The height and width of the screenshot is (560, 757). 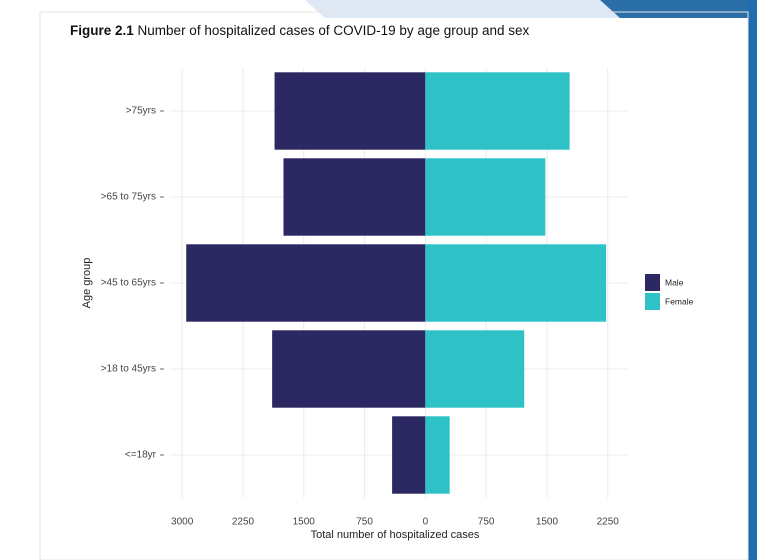 I want to click on figure-label: Figure 2.1, so click(x=102, y=30).